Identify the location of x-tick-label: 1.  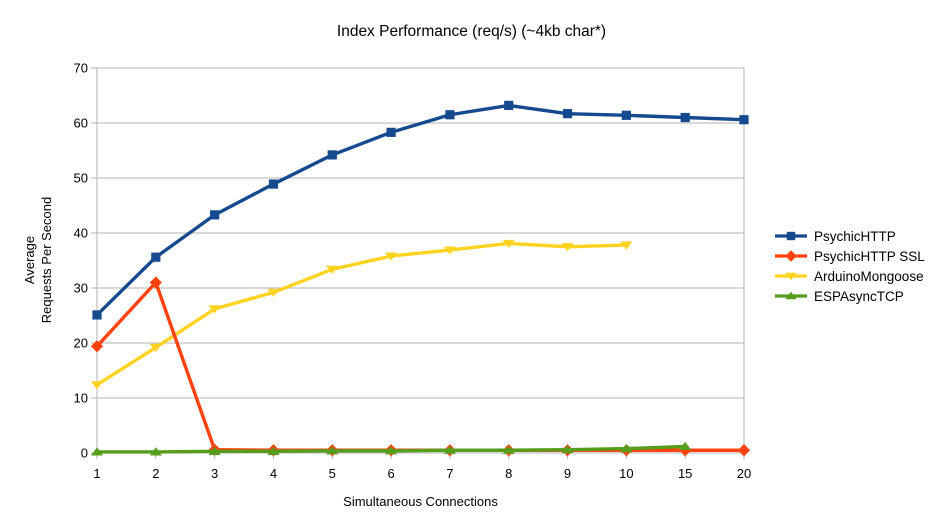
(96, 473).